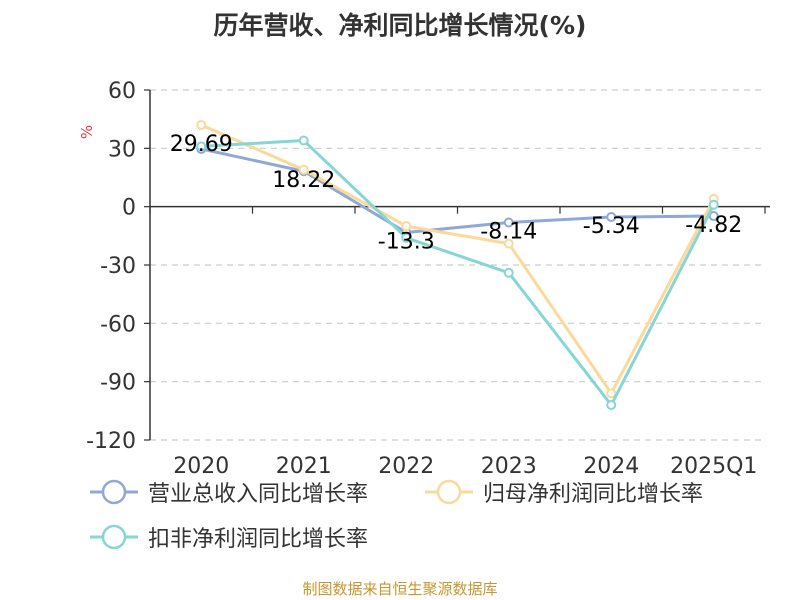 The width and height of the screenshot is (800, 600). I want to click on y-tick-label: -90, so click(118, 383).